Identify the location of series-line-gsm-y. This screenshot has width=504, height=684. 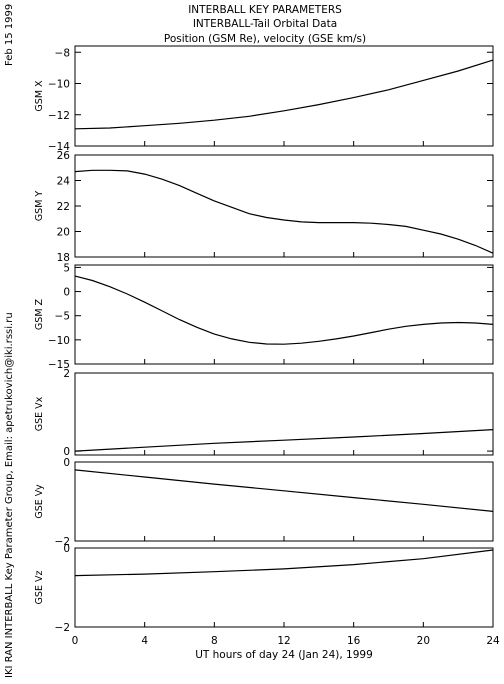
(284, 211).